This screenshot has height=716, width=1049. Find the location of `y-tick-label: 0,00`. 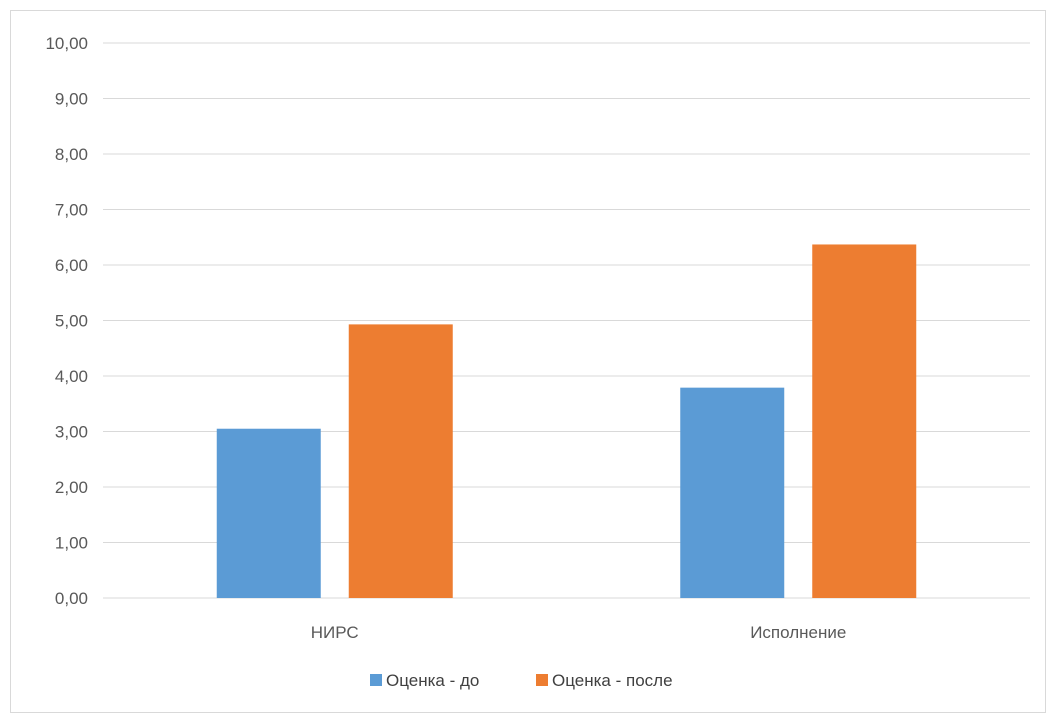

y-tick-label: 0,00 is located at coordinates (71, 598).